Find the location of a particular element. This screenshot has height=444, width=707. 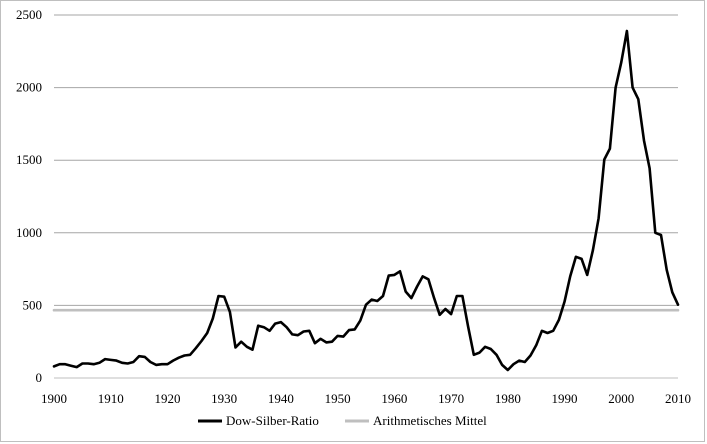

y-axis-tick-labels: 0 500 1000 1500 2000 2500 is located at coordinates (29, 196).